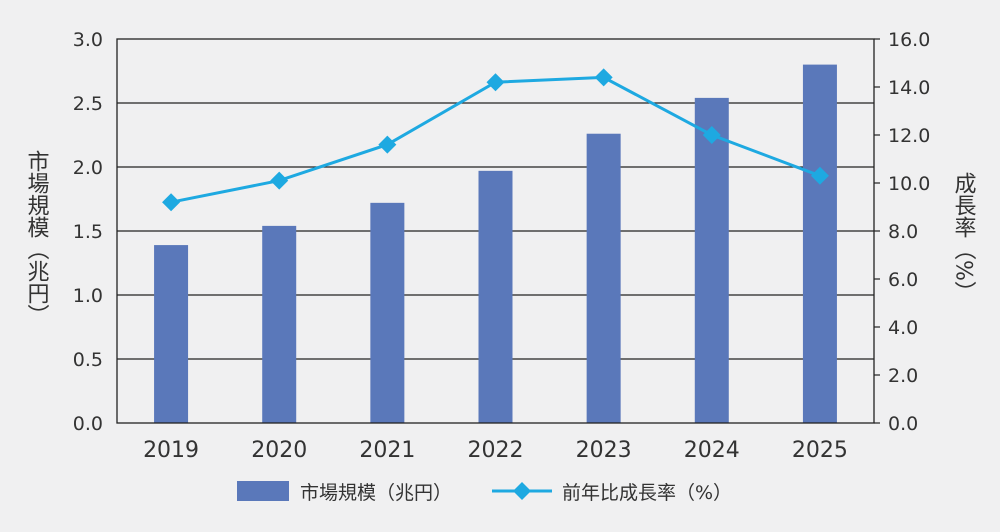 This screenshot has height=532, width=1000. What do you see at coordinates (88, 296) in the screenshot?
I see `y-left-tick-label: 1.0` at bounding box center [88, 296].